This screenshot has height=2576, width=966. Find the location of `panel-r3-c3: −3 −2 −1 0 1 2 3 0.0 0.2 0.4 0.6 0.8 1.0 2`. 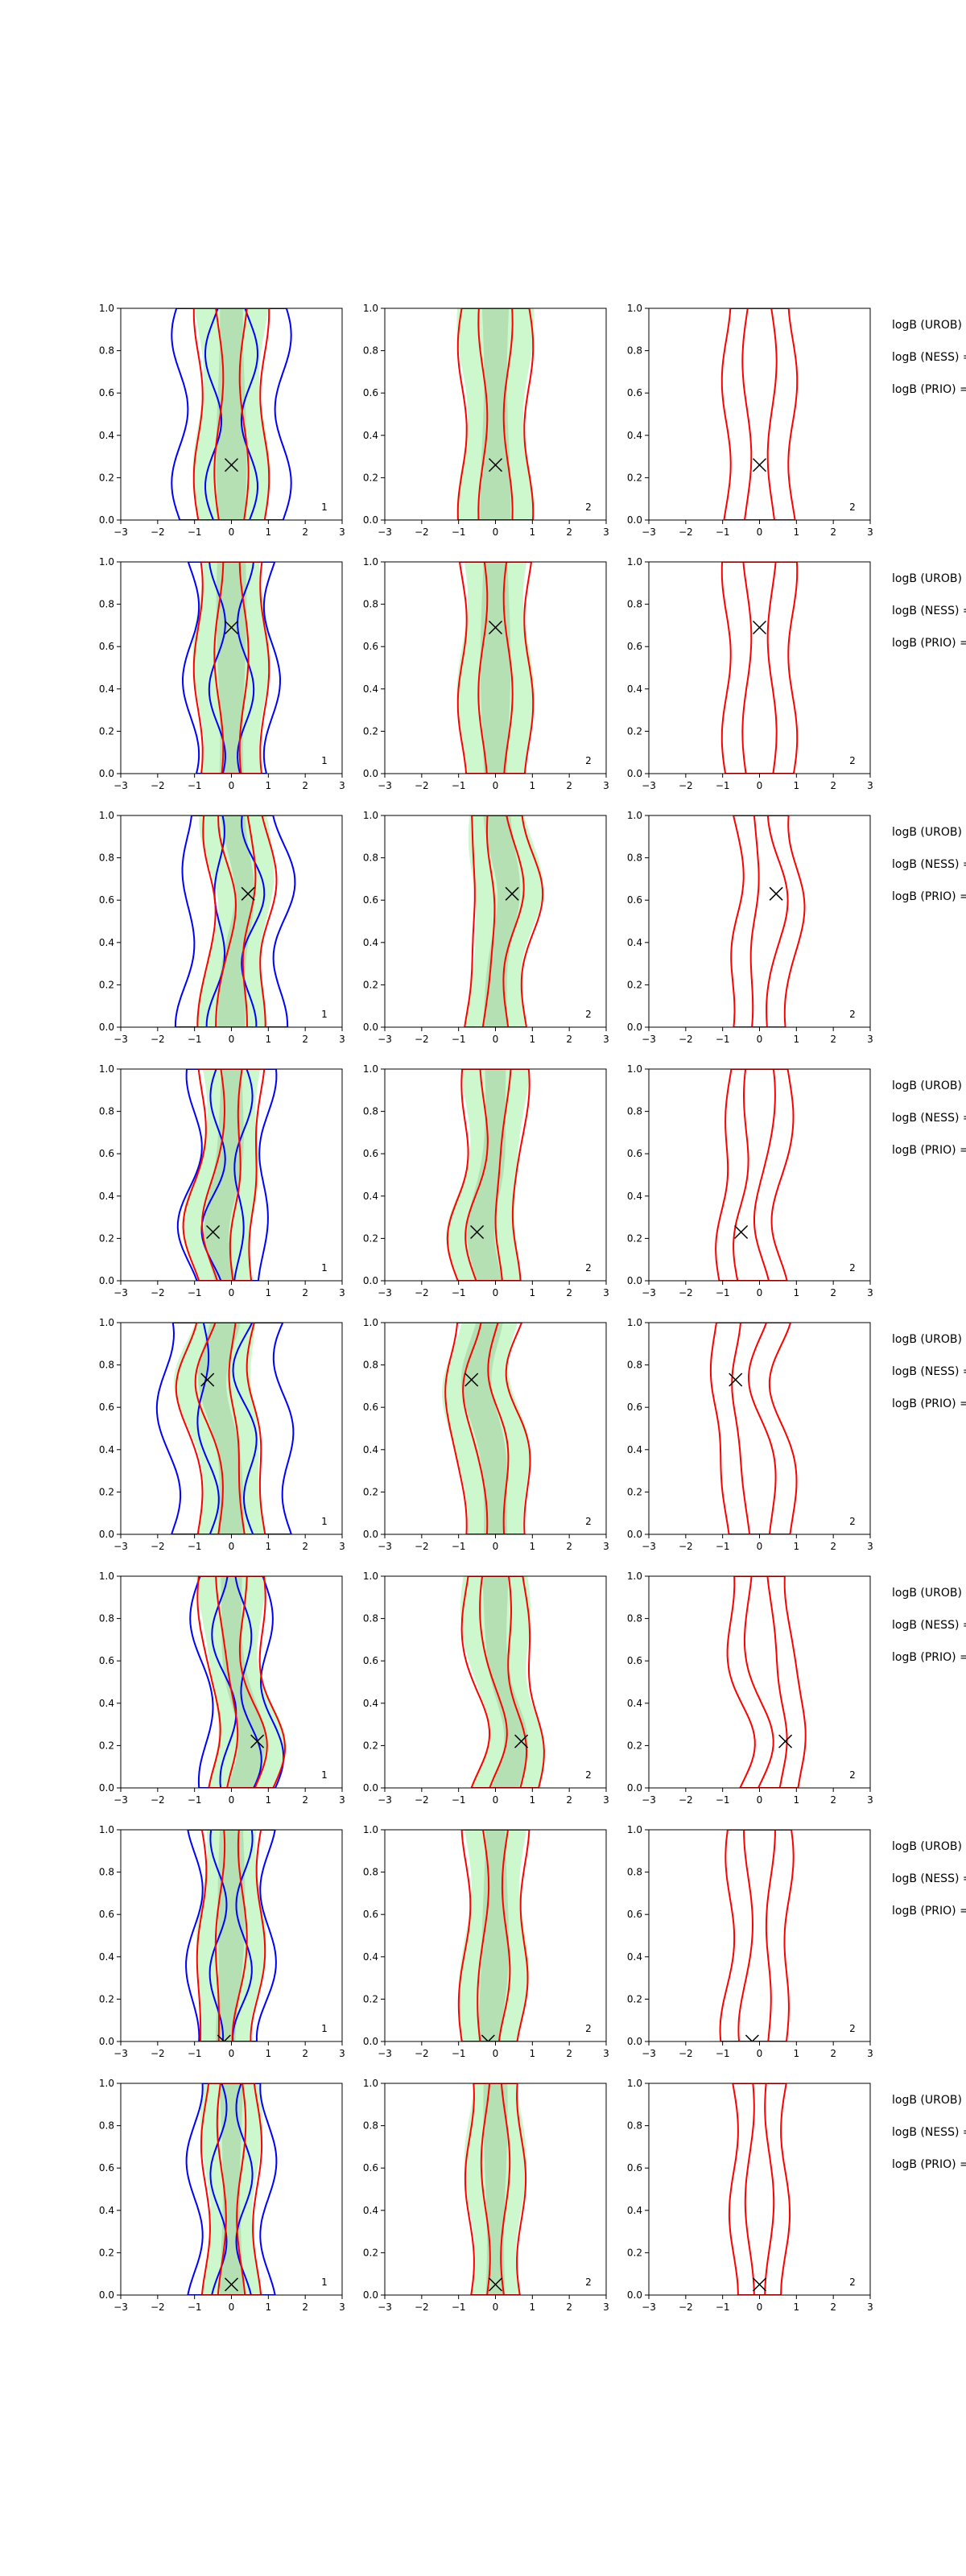

panel-r3-c3: −3 −2 −1 0 1 2 3 0.0 0.2 0.4 0.6 0.8 1.0 2 is located at coordinates (750, 927).